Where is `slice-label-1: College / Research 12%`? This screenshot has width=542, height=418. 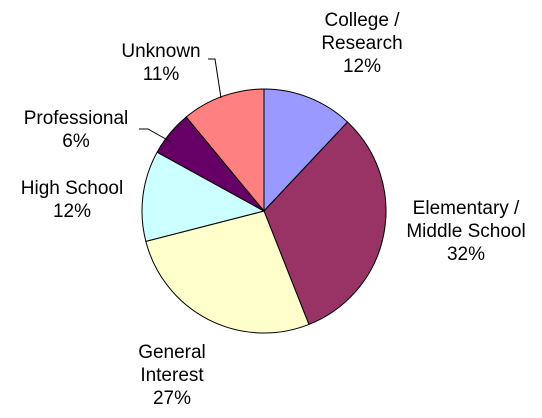
slice-label-1: College / Research 12% is located at coordinates (361, 43).